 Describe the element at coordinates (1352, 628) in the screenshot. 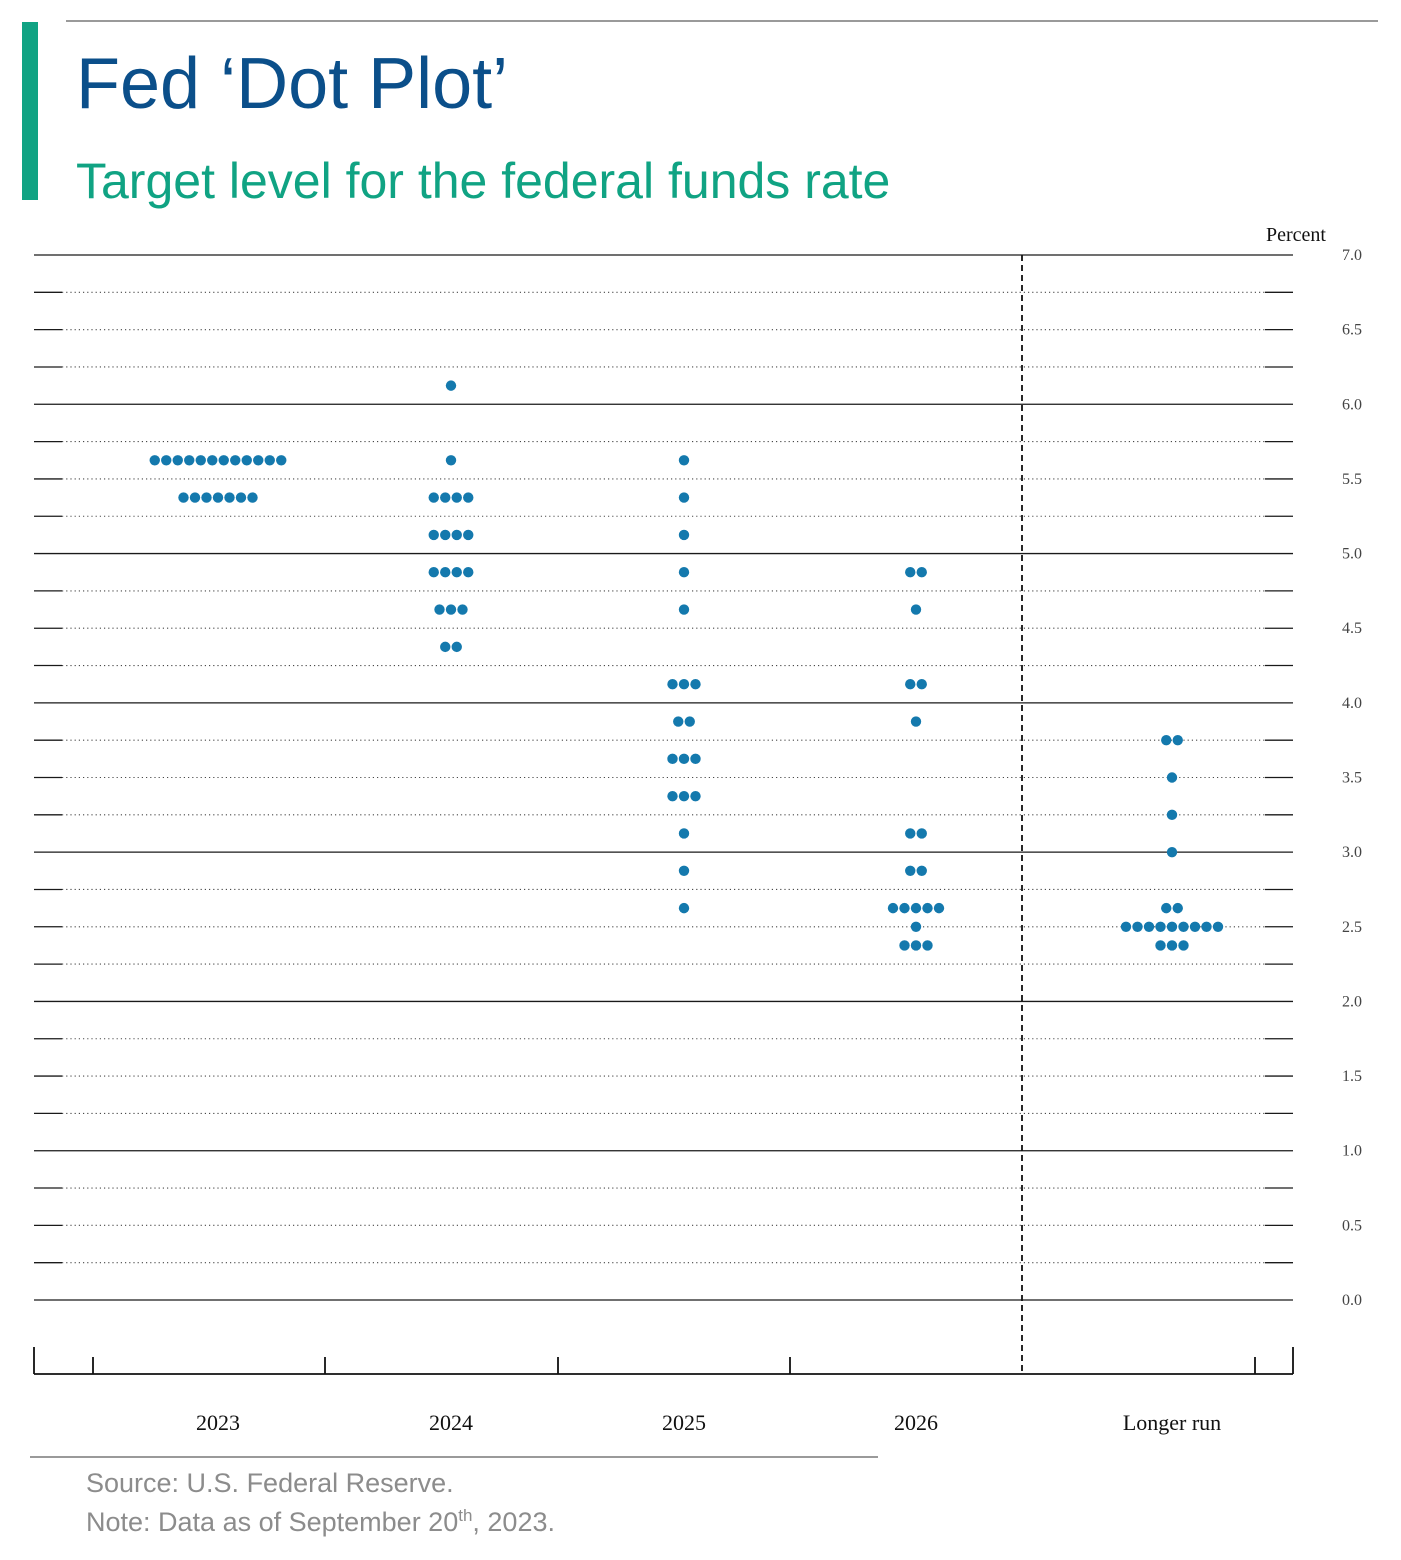

I see `y-tick-label: 4.5` at that location.